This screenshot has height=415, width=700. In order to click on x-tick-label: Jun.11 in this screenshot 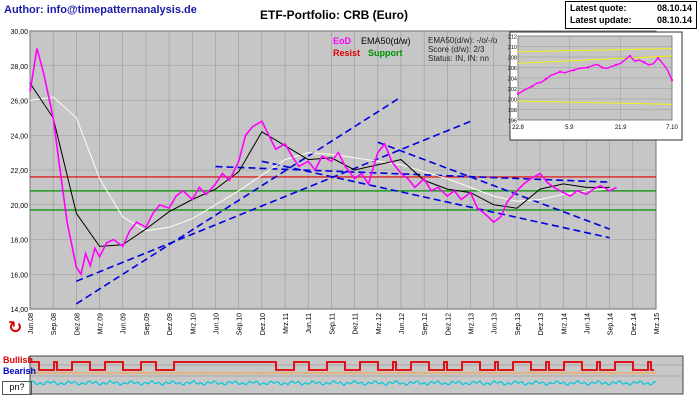, I will do `click(309, 323)`.